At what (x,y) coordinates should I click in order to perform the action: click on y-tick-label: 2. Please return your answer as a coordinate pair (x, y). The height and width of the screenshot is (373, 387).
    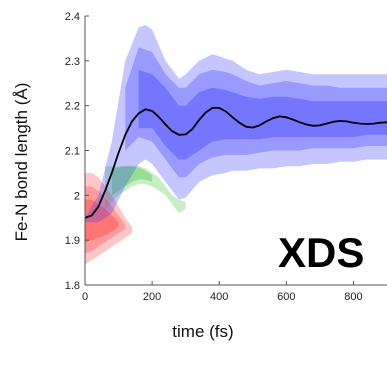
    Looking at the image, I should click on (77, 196).